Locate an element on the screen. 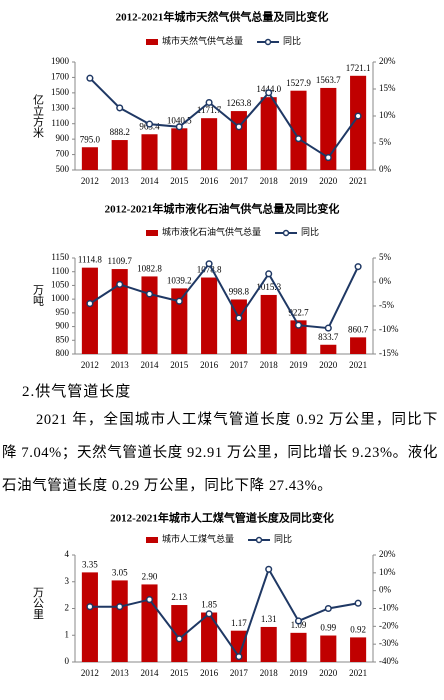 This screenshot has height=700, width=444. bar-value-label: 1.09 is located at coordinates (299, 625).